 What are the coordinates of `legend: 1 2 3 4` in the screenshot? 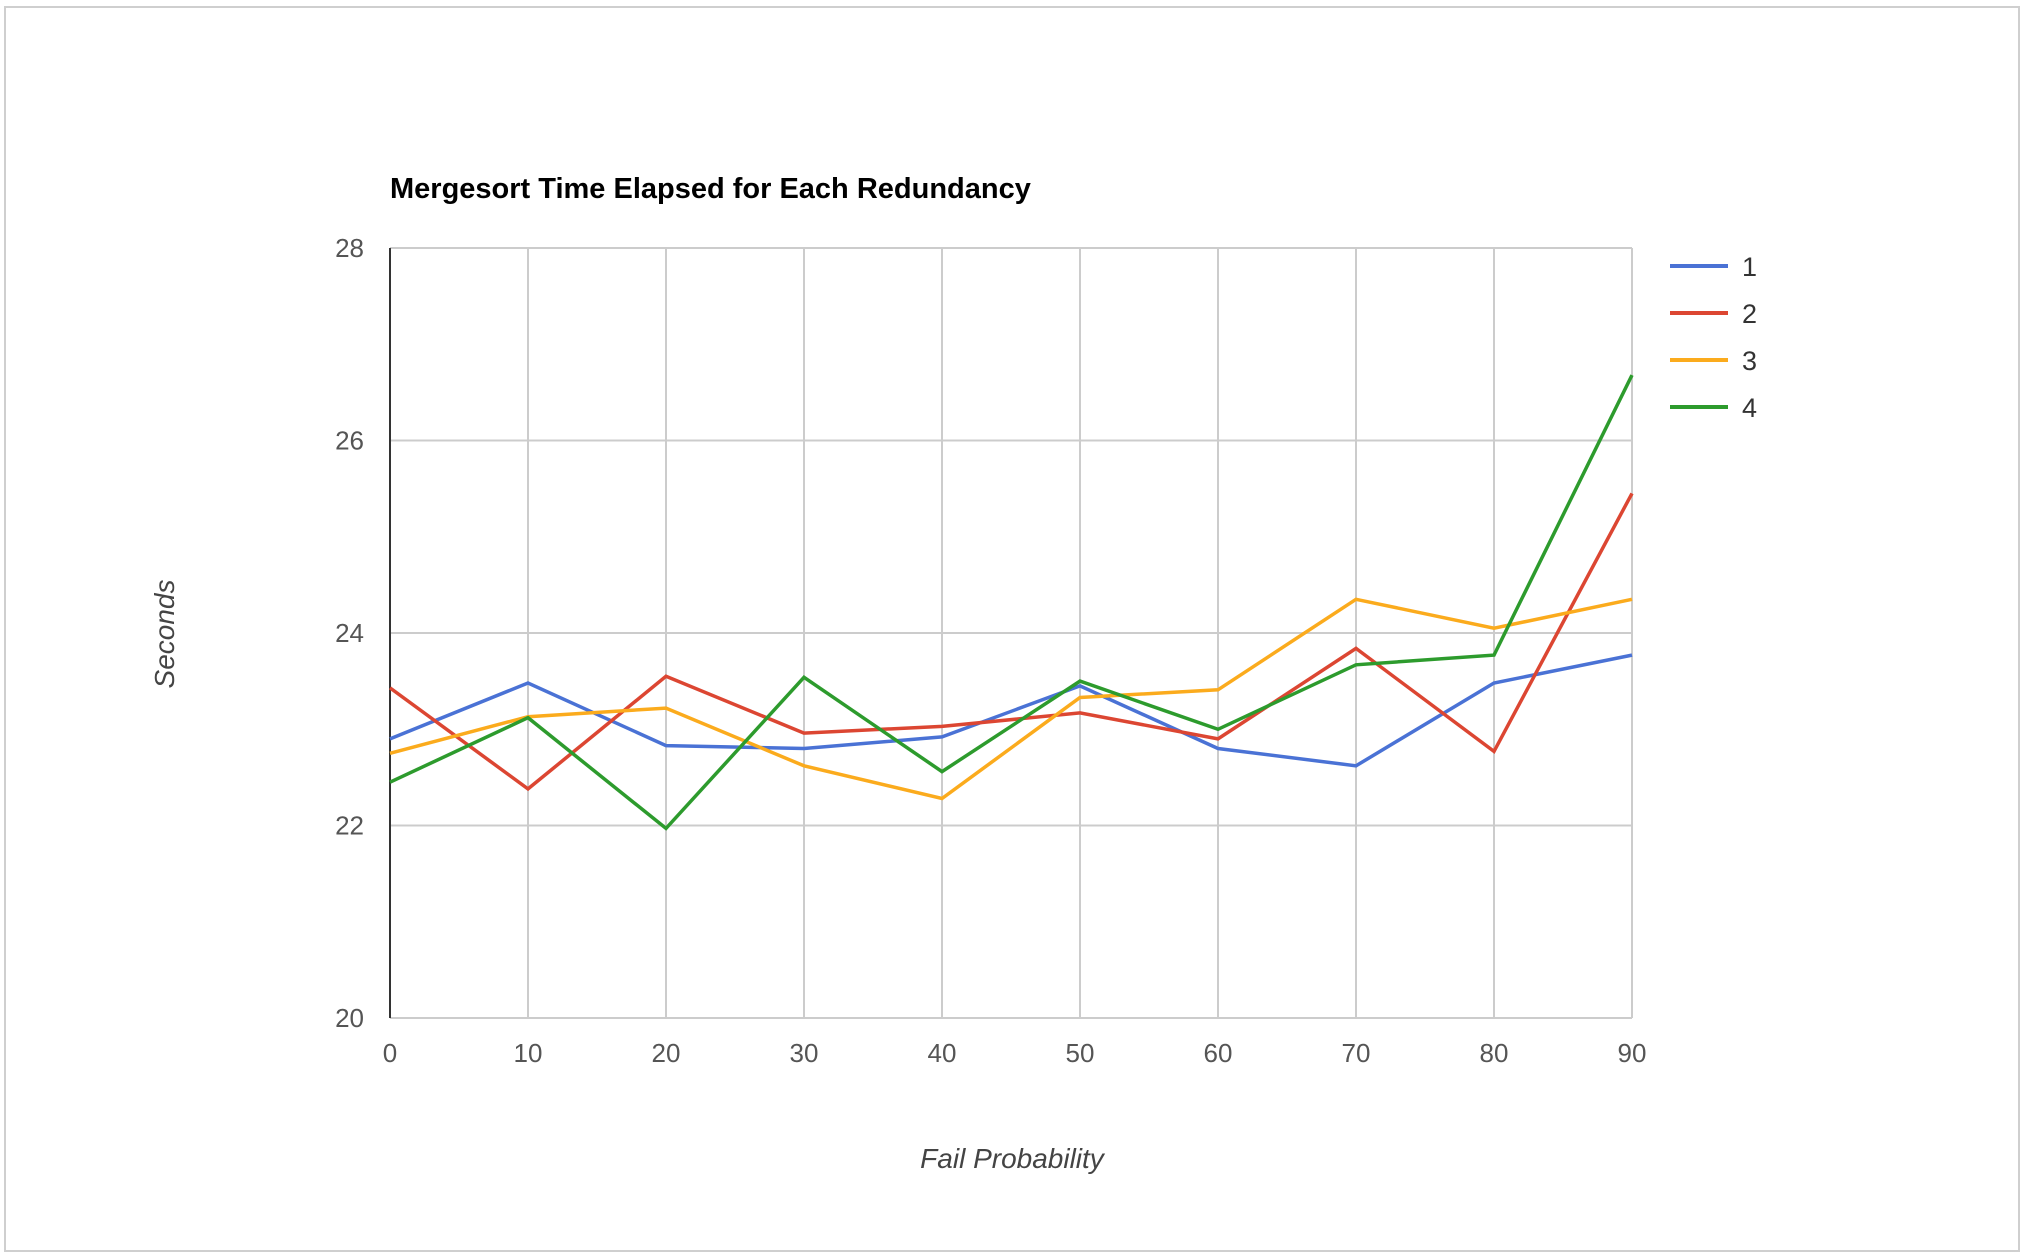 It's located at (1713, 337).